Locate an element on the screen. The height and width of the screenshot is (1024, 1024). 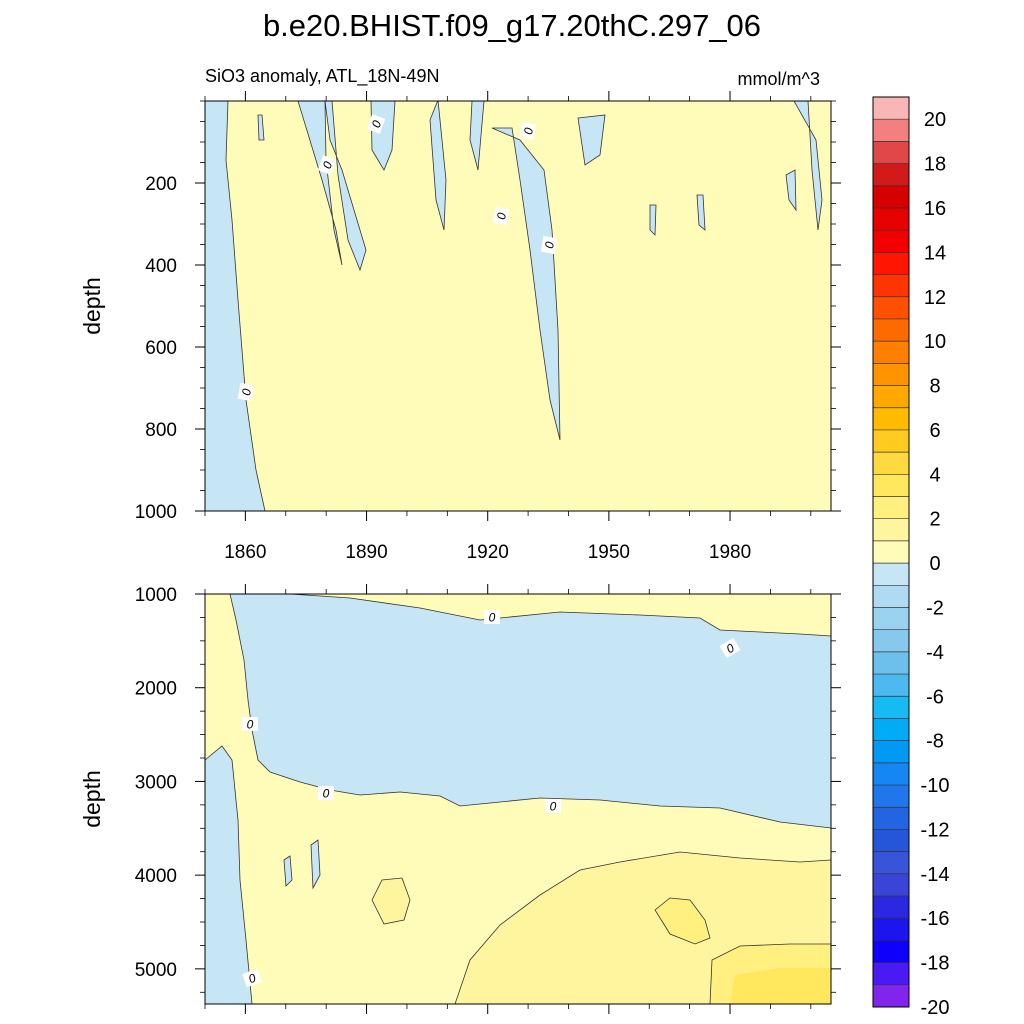
colorbar-label: -6 is located at coordinates (935, 697).